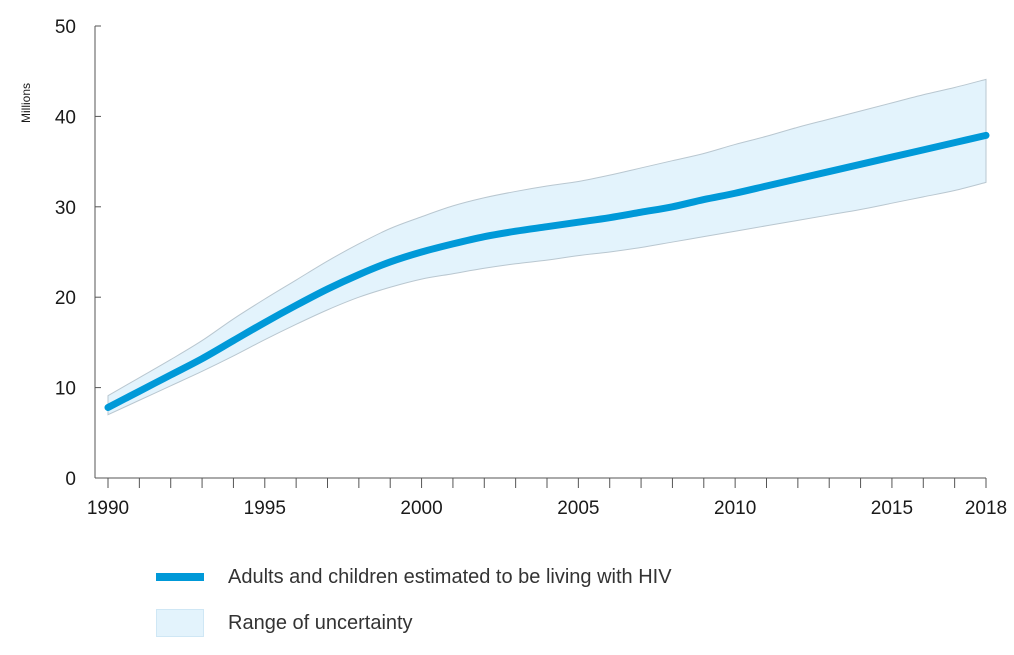 The image size is (1014, 655). What do you see at coordinates (180, 577) in the screenshot?
I see `legend-line-swatch` at bounding box center [180, 577].